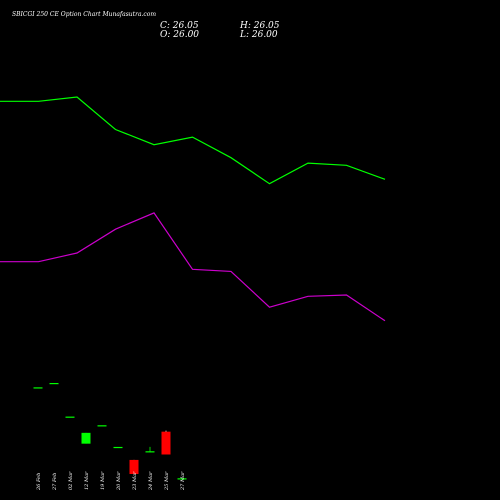  Describe the element at coordinates (119, 481) in the screenshot. I see `x-tick-label: 20 Mar` at that location.